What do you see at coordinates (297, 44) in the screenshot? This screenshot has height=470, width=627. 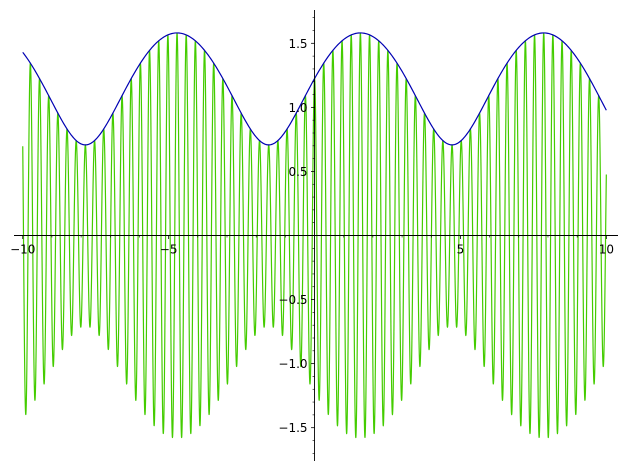 I see `y-tick-label: 1.5` at bounding box center [297, 44].